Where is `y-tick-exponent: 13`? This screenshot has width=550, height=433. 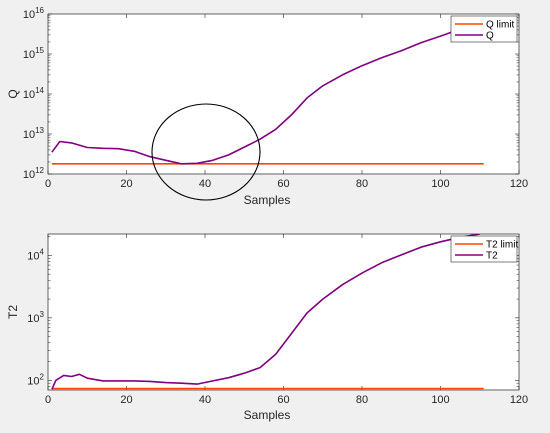 y-tick-exponent: 13 is located at coordinates (39, 130).